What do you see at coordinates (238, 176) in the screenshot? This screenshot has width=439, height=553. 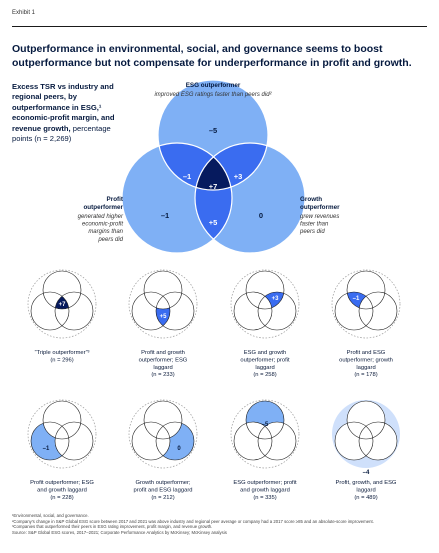 I see `value-esg-growth: +3` at bounding box center [238, 176].